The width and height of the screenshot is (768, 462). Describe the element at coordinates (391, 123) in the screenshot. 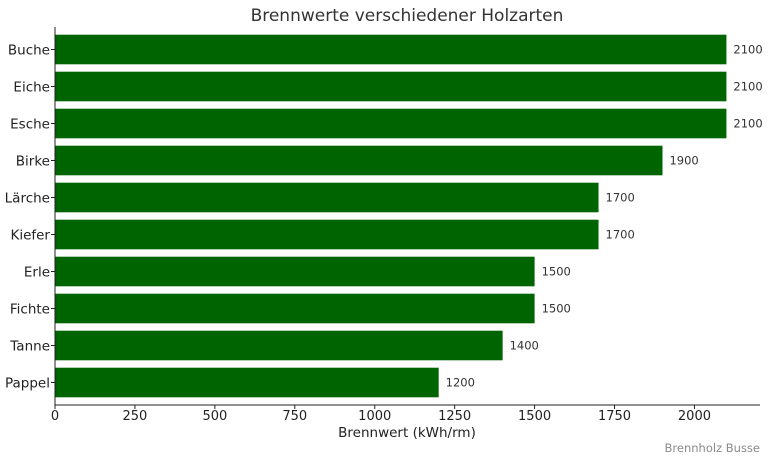

I see `bar-esche` at that location.